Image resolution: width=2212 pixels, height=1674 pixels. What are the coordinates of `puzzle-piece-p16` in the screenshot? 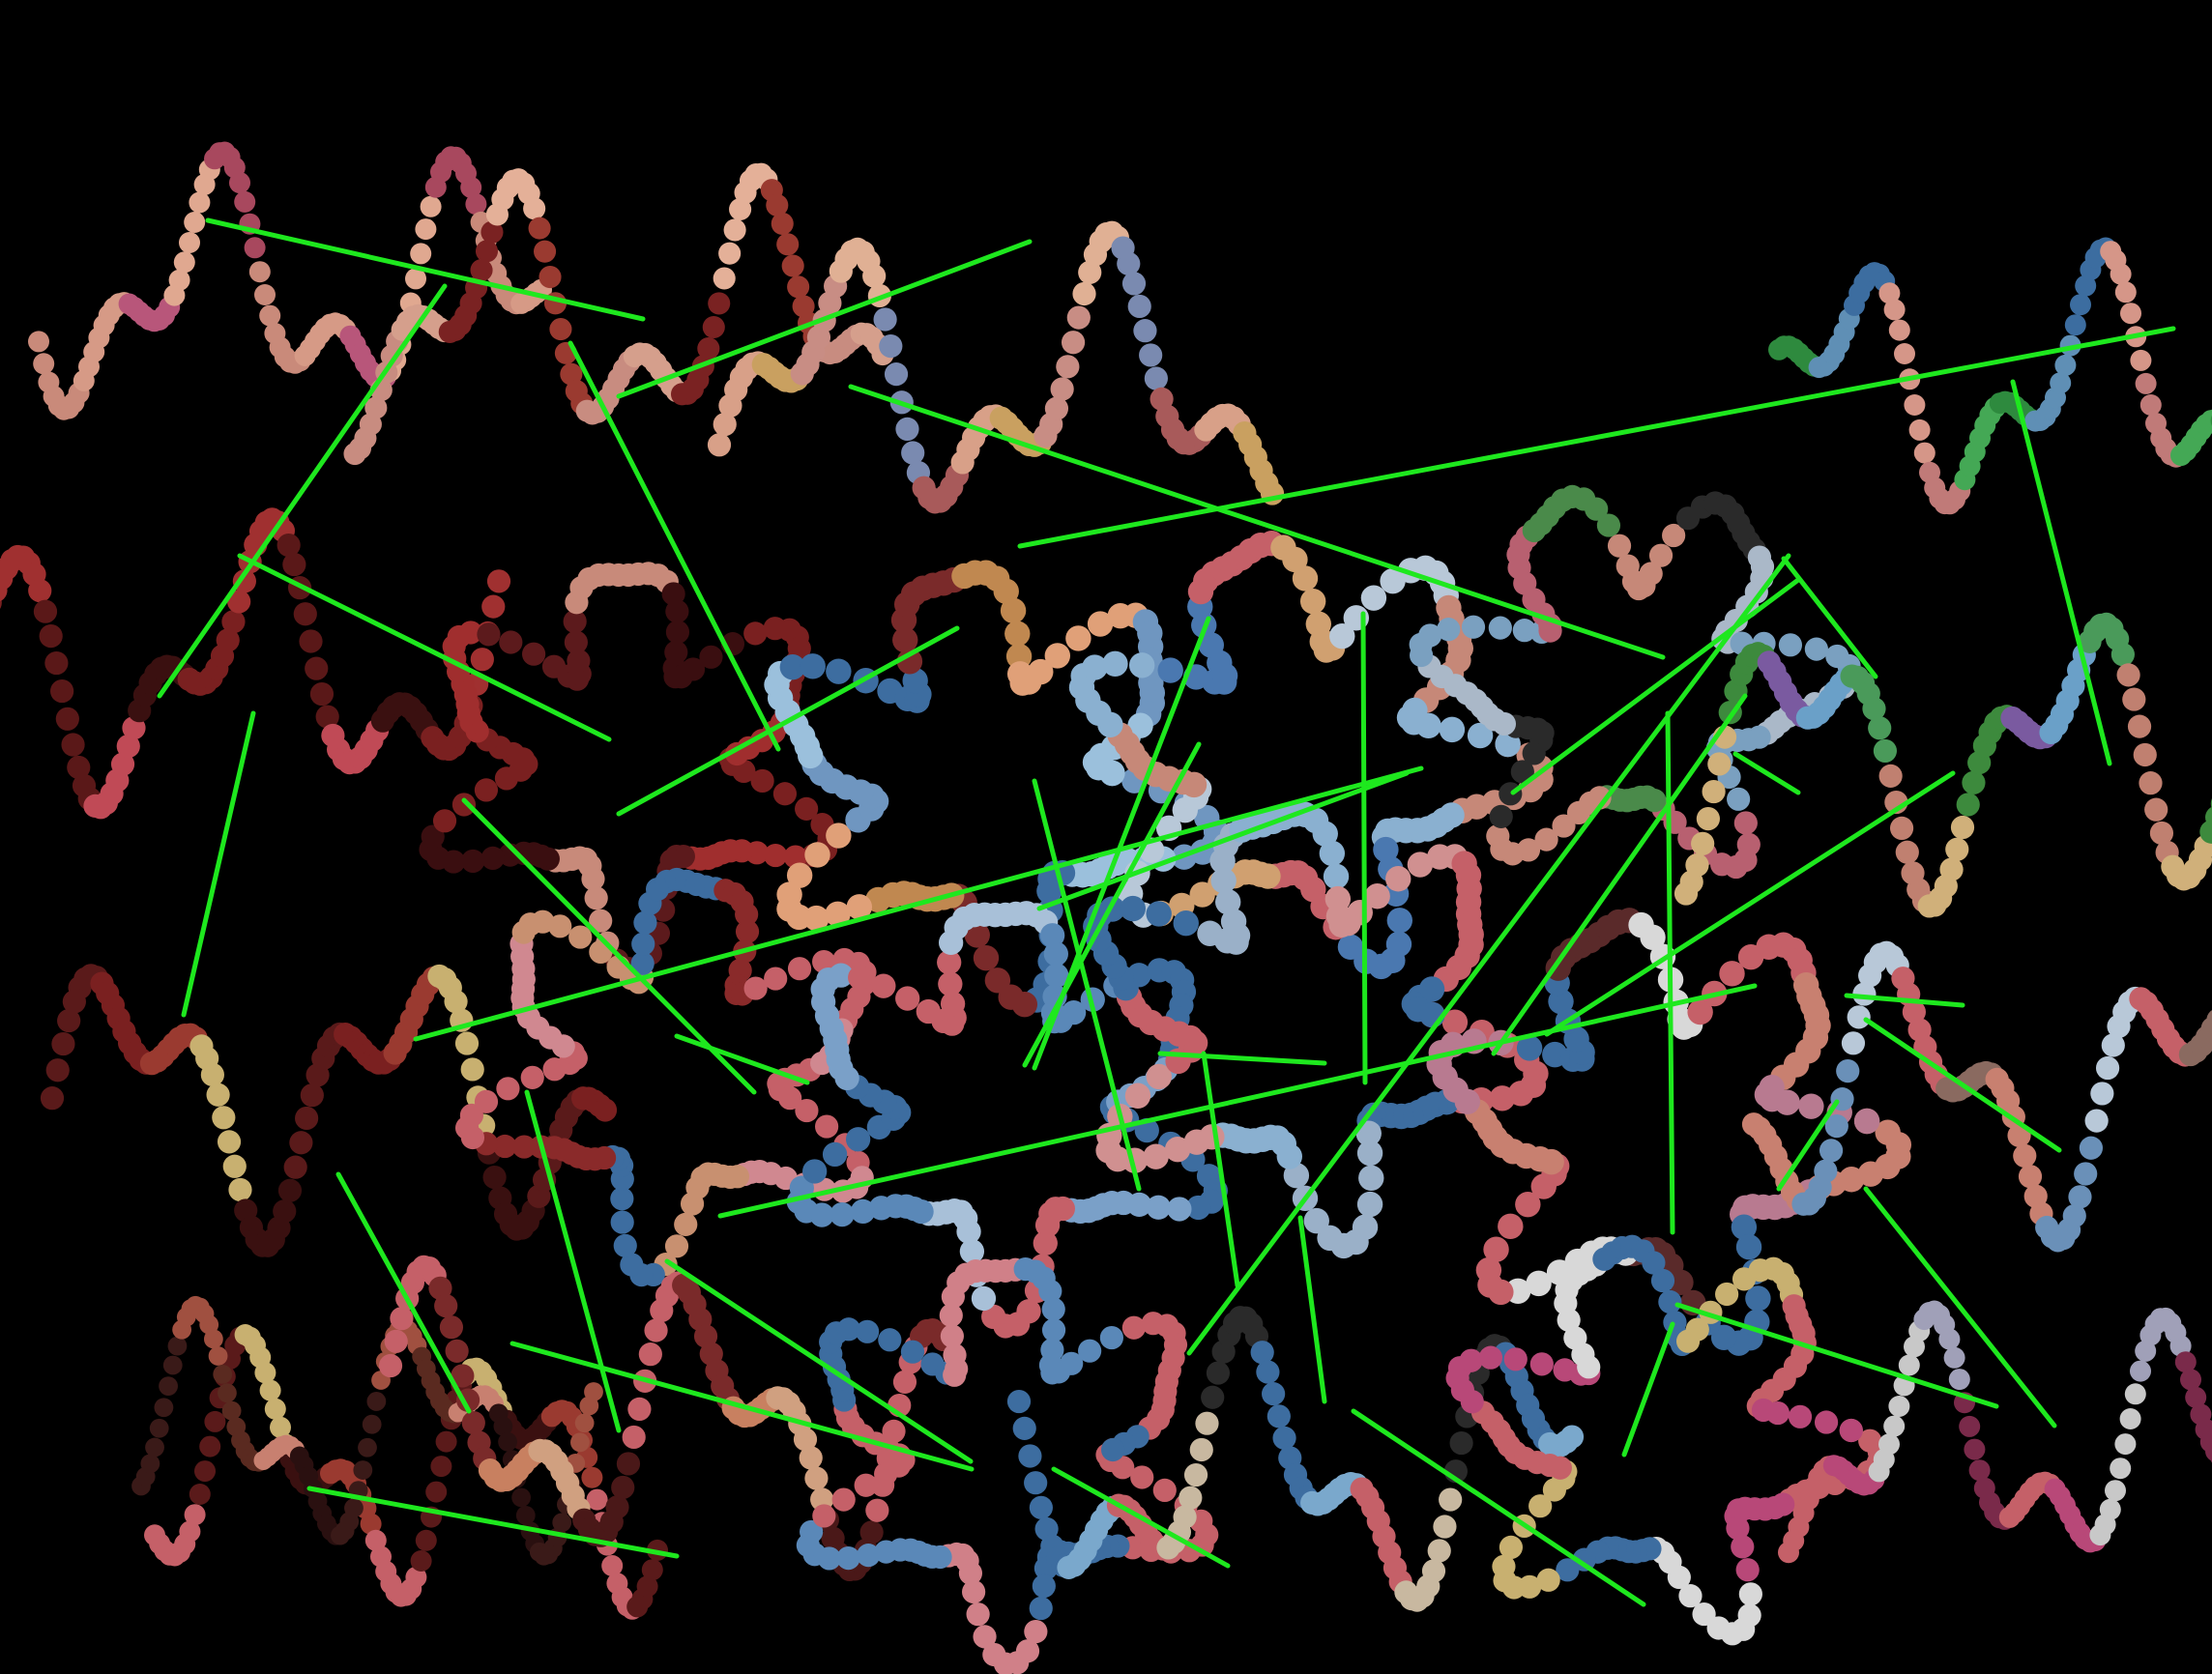 It's located at (1976, 1097).